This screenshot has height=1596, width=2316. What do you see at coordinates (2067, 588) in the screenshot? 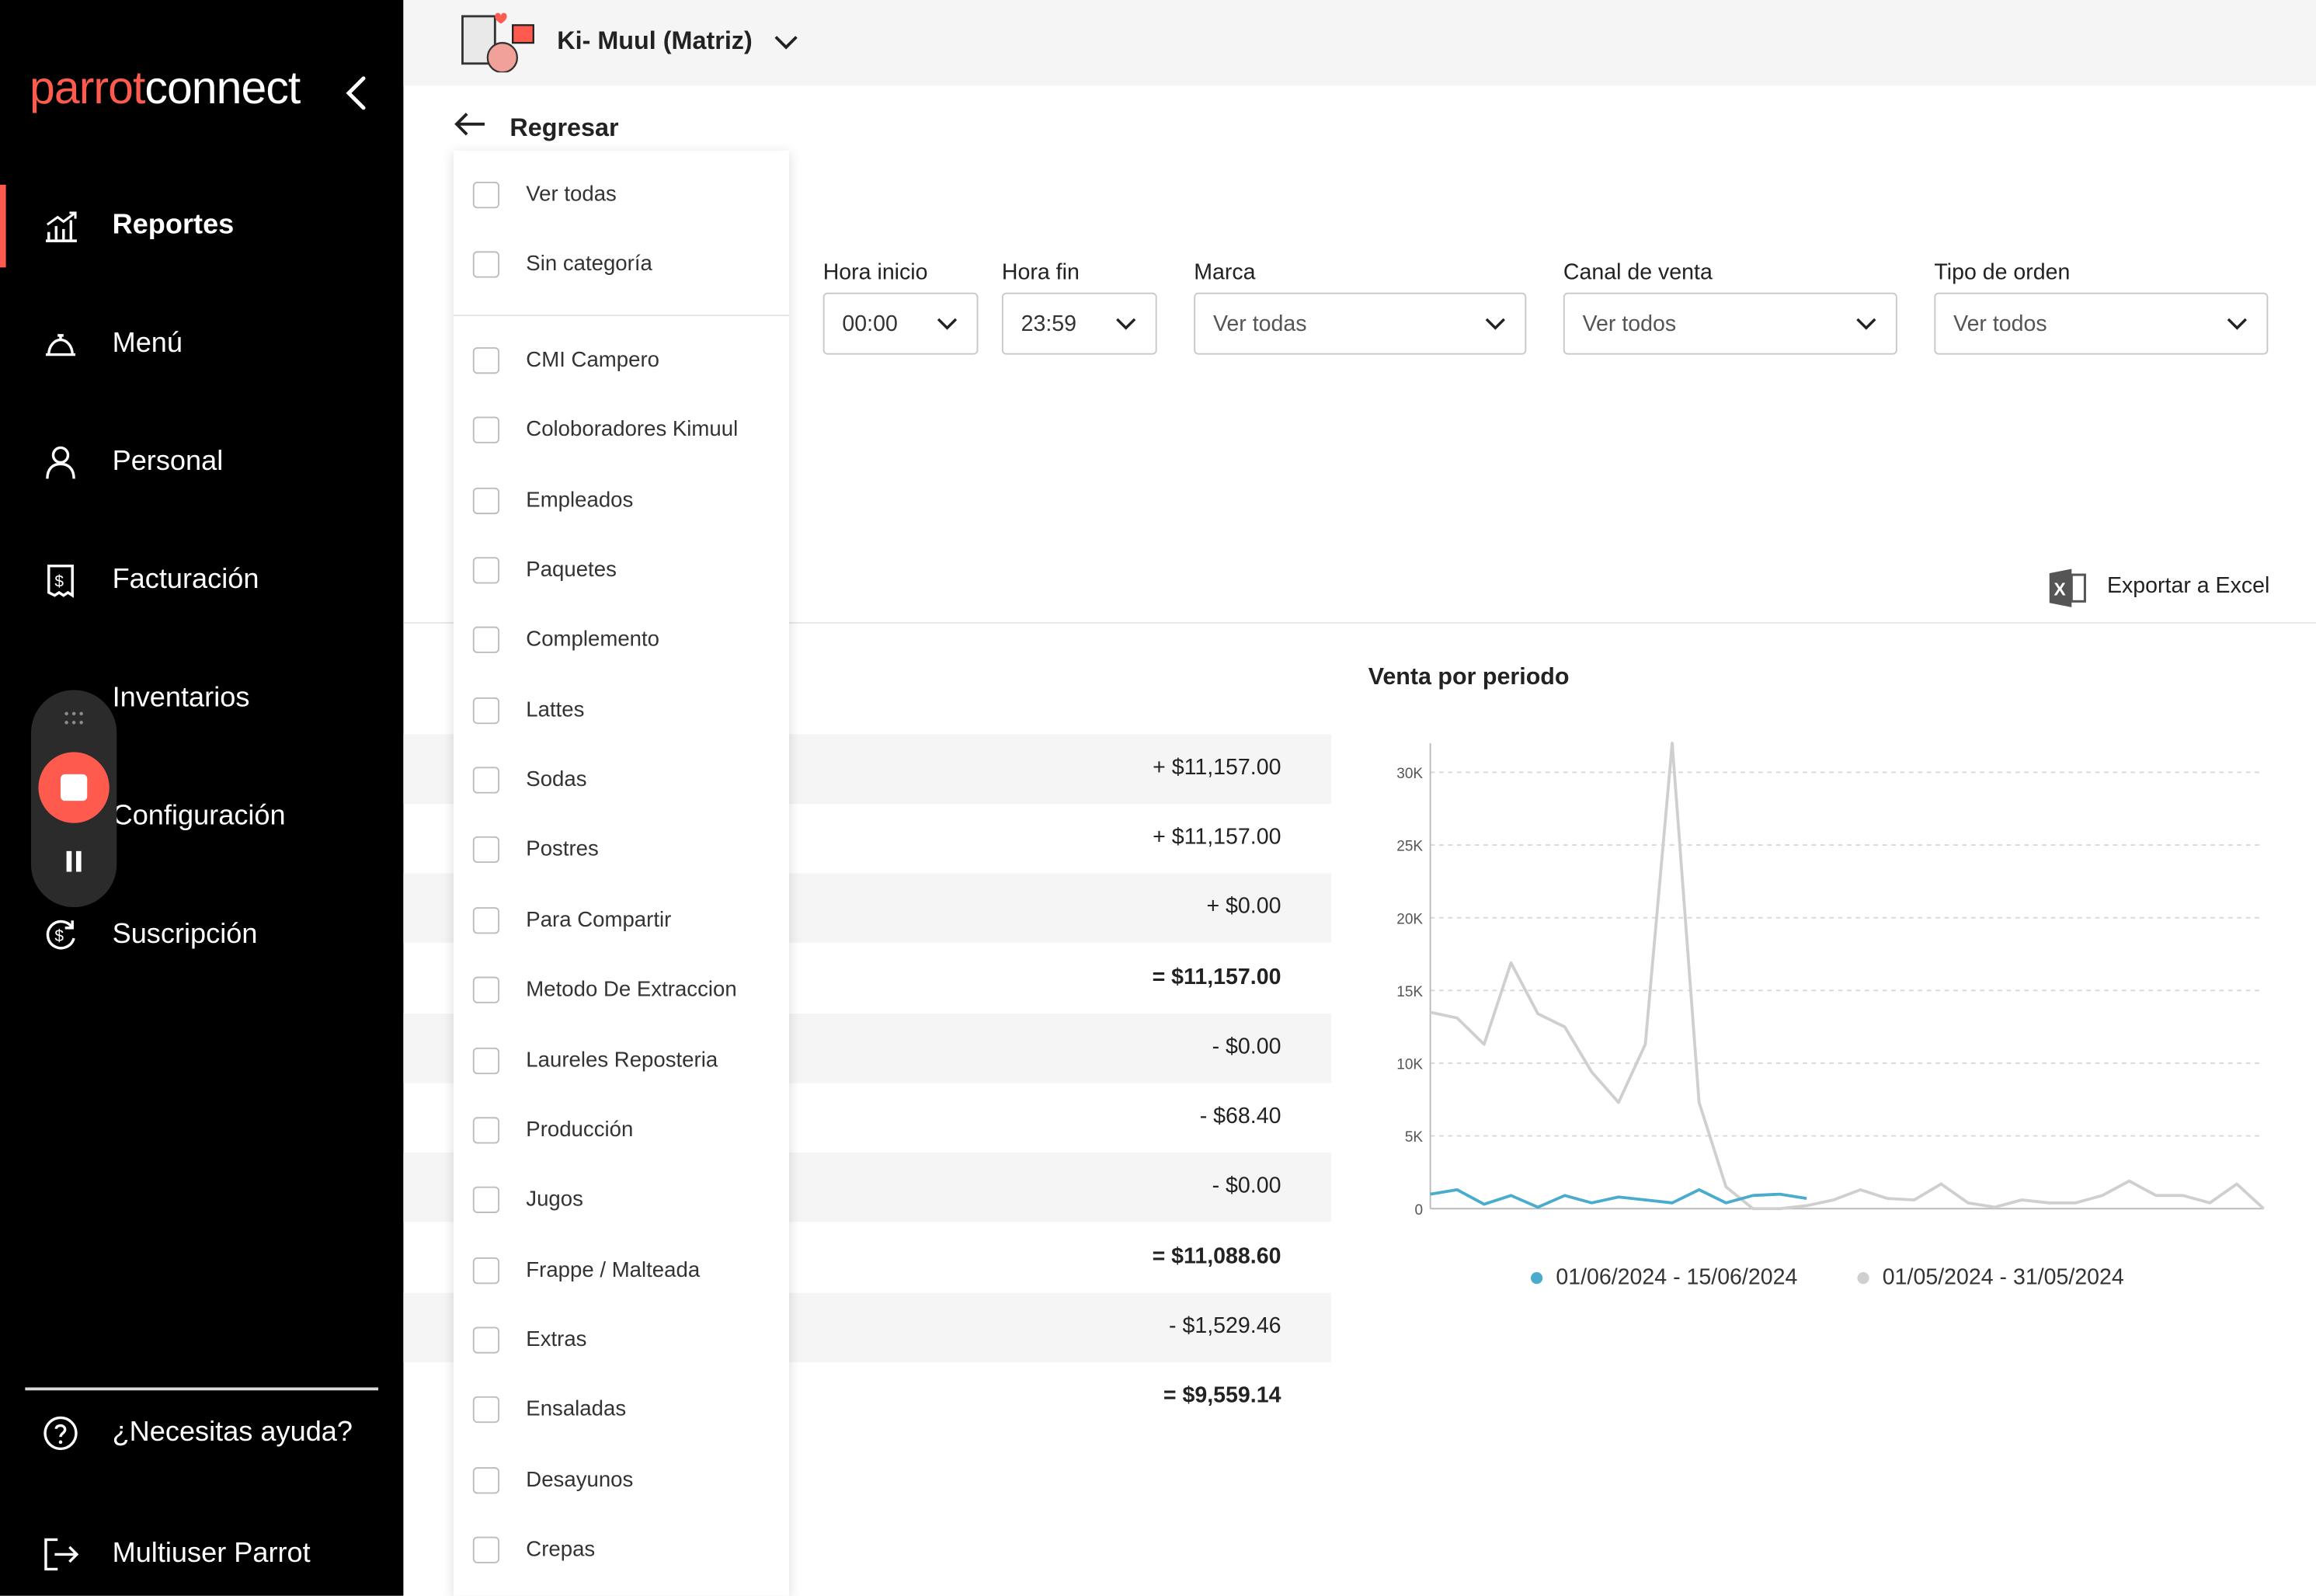
I see `excel-icon: X` at bounding box center [2067, 588].